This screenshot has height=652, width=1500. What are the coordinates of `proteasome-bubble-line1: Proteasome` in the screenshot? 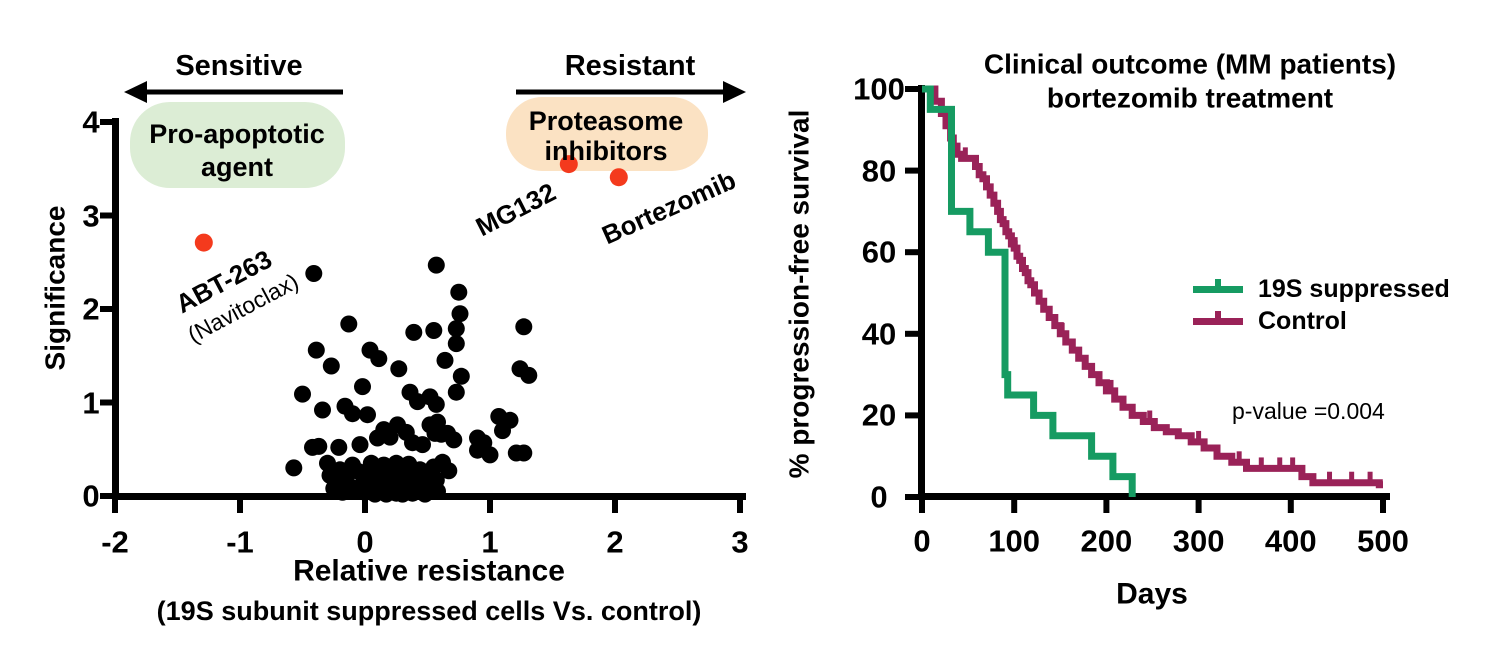 It's located at (606, 120).